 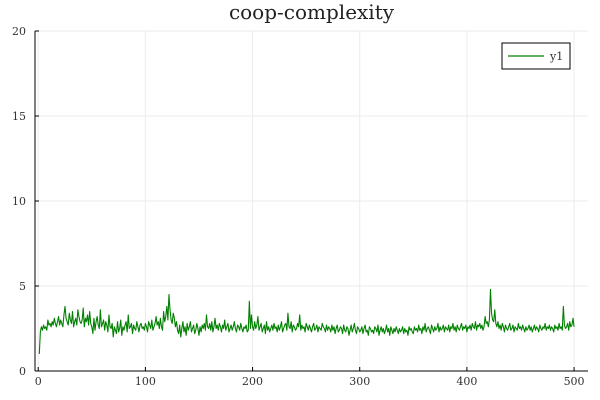 I want to click on y-tick-label: 0, so click(x=22, y=371).